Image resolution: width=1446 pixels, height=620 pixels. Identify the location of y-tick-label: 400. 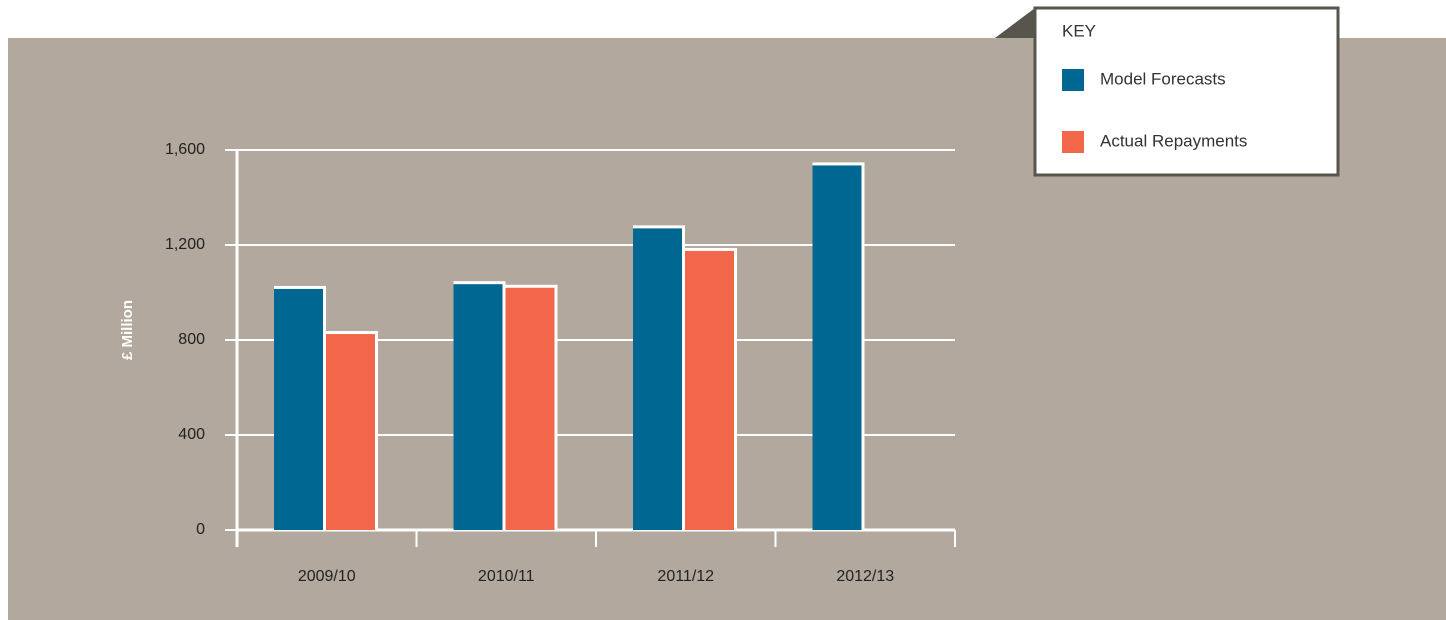
(191, 434).